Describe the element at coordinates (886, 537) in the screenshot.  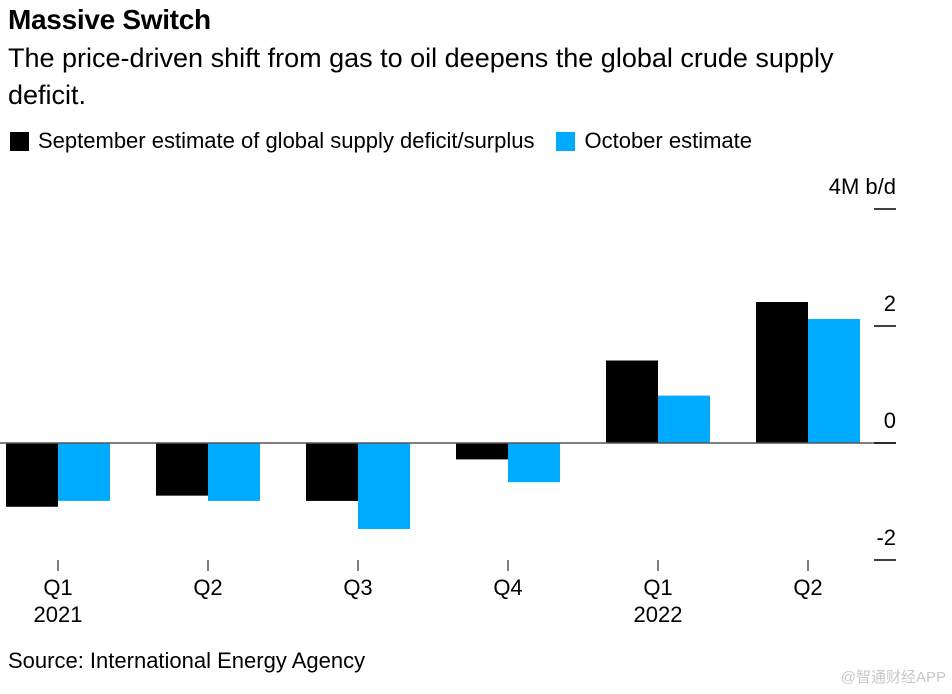
I see `y-tick-label-4: -2` at that location.